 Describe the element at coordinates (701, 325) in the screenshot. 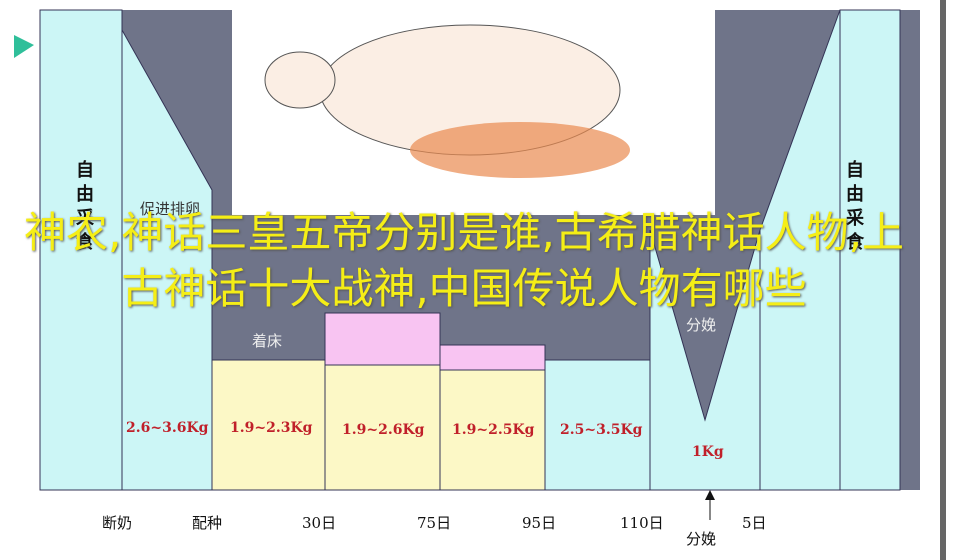

I see `phase-label: 分娩` at that location.